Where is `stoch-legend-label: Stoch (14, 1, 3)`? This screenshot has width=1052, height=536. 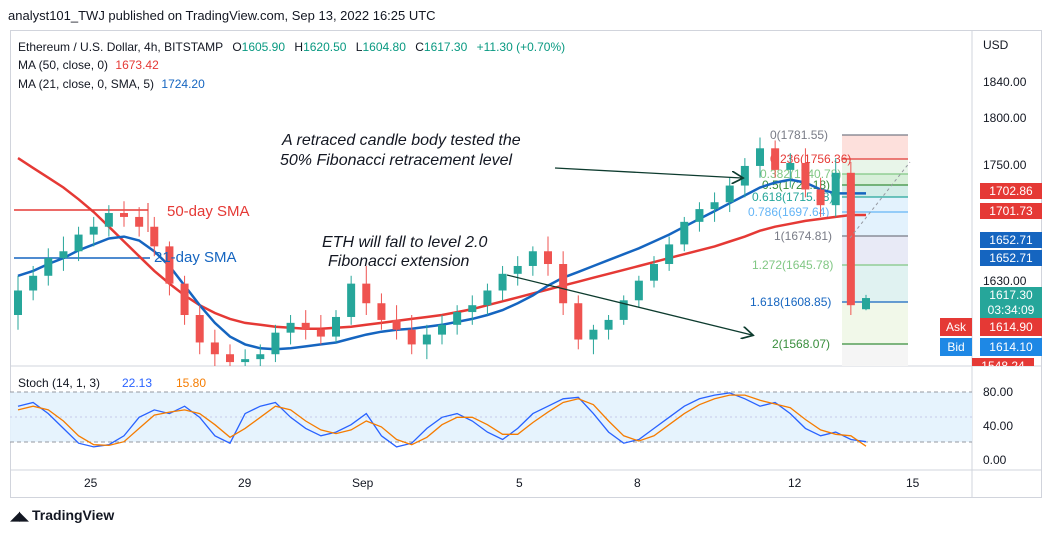 stoch-legend-label: Stoch (14, 1, 3) is located at coordinates (59, 383).